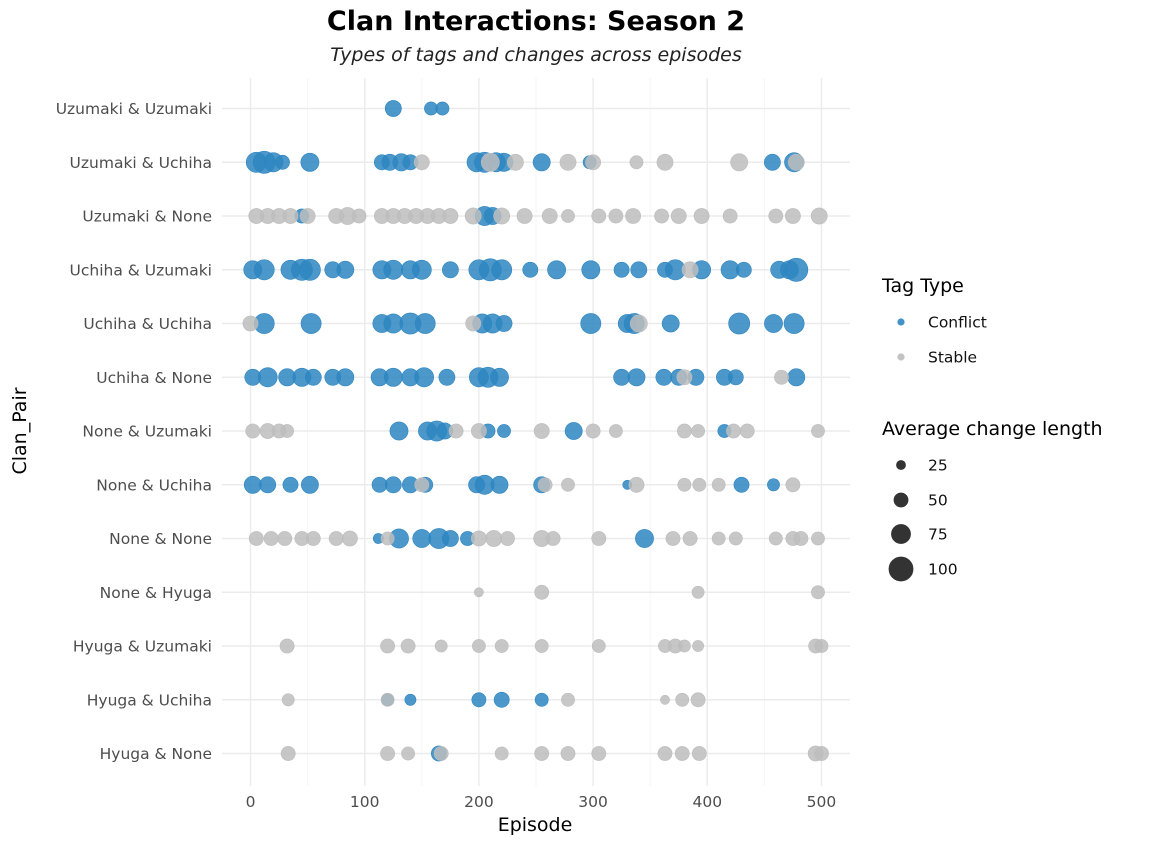 The image size is (1150, 846). What do you see at coordinates (160, 539) in the screenshot?
I see `y-tick-label: None & None` at bounding box center [160, 539].